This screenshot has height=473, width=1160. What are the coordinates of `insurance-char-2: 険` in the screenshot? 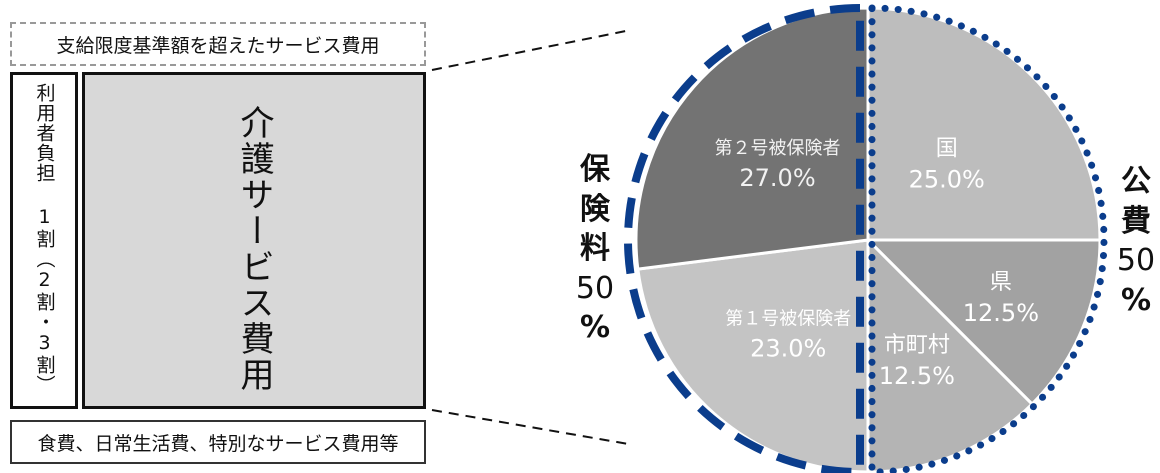 It's located at (595, 209).